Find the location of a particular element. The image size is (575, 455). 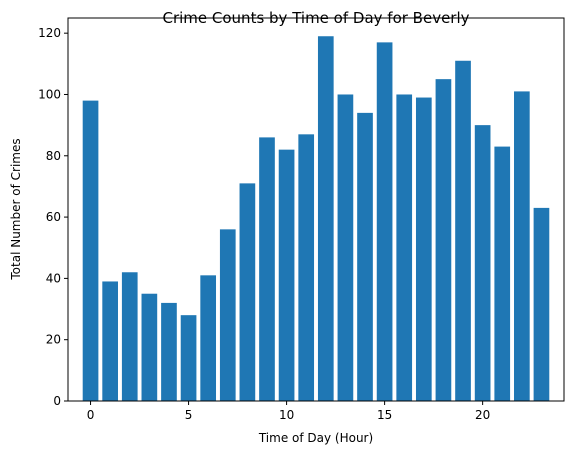

x-axis-ticks: 0 5 10 15 20 is located at coordinates (289, 411).